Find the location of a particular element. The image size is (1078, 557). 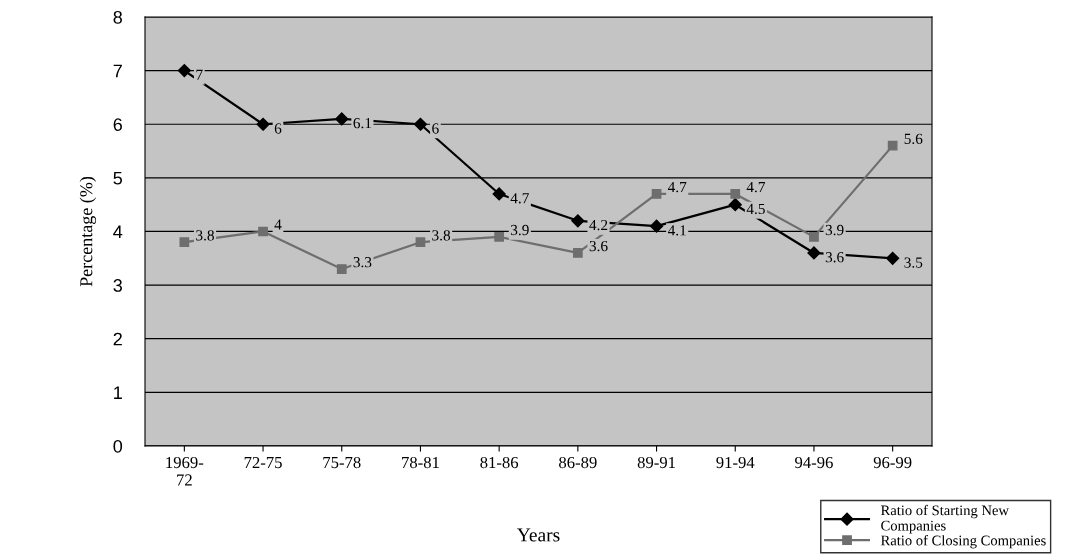

data-label: 3.5 is located at coordinates (913, 262).